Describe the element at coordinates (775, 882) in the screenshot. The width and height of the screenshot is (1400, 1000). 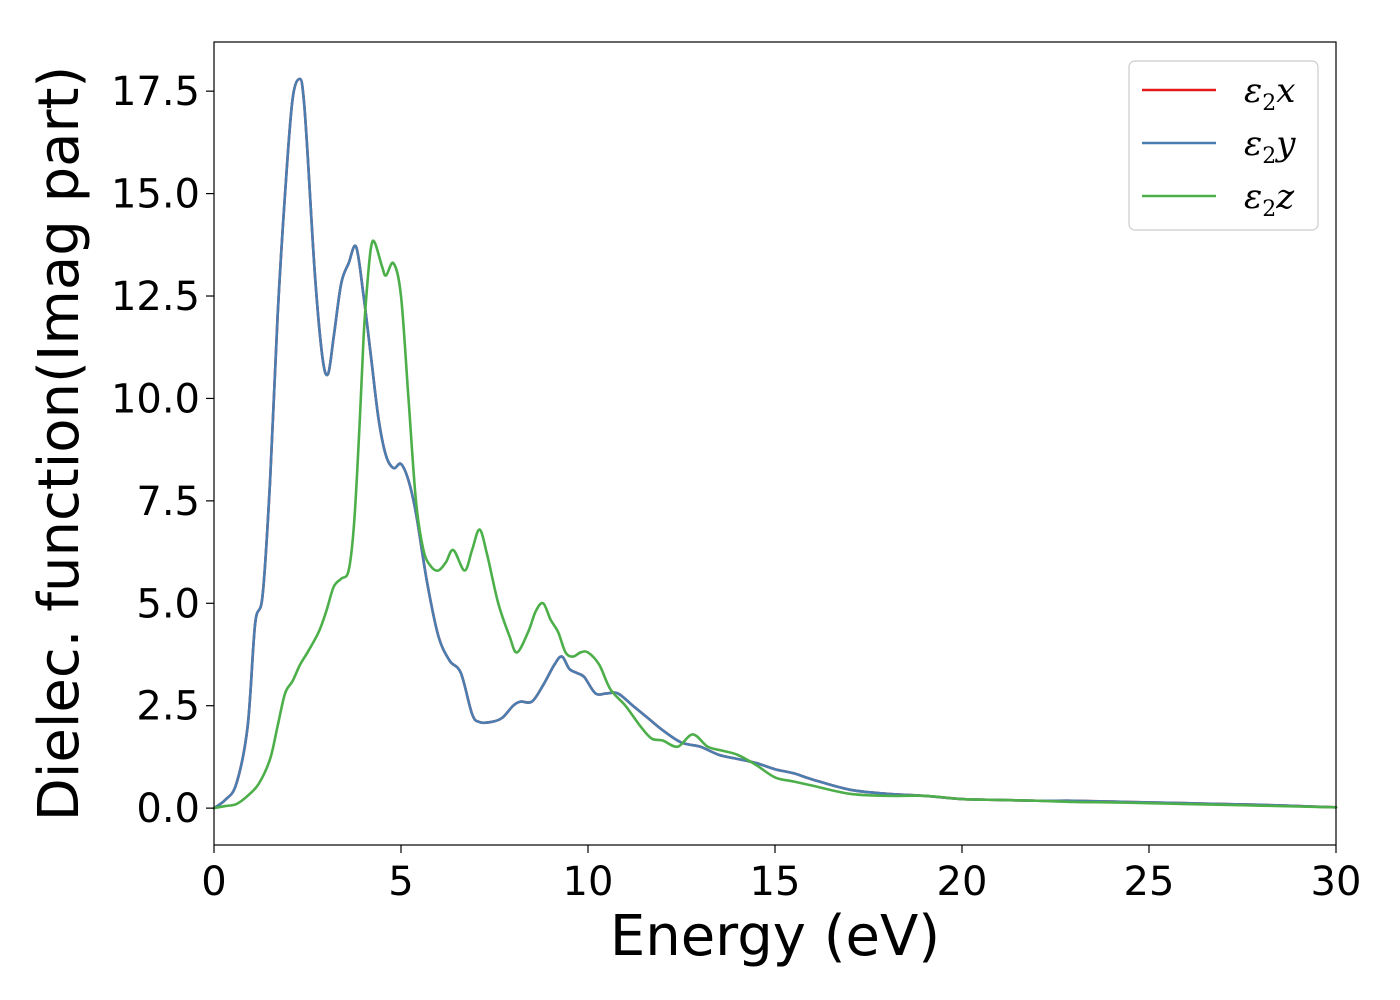
I see `x-tick-label: 15` at that location.